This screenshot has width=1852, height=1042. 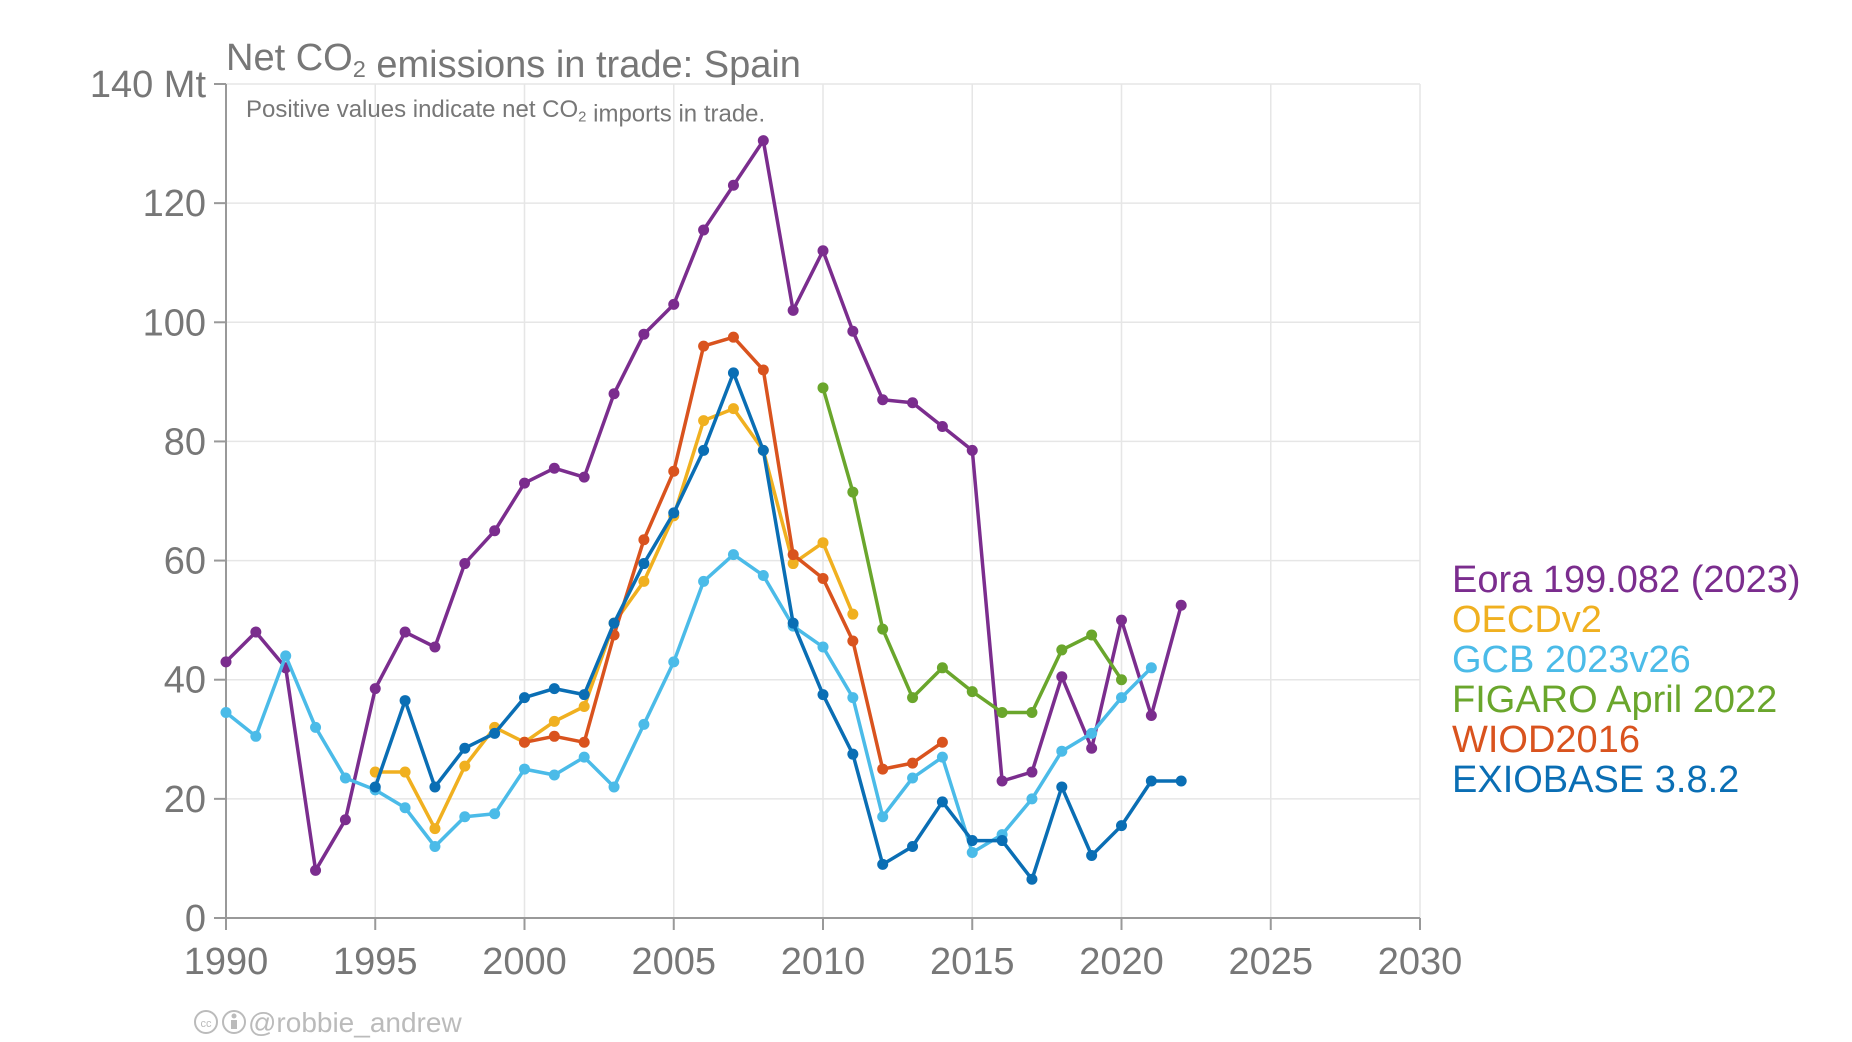 I want to click on legend-label: EXIOBASE 3.8.2, so click(x=1595, y=780).